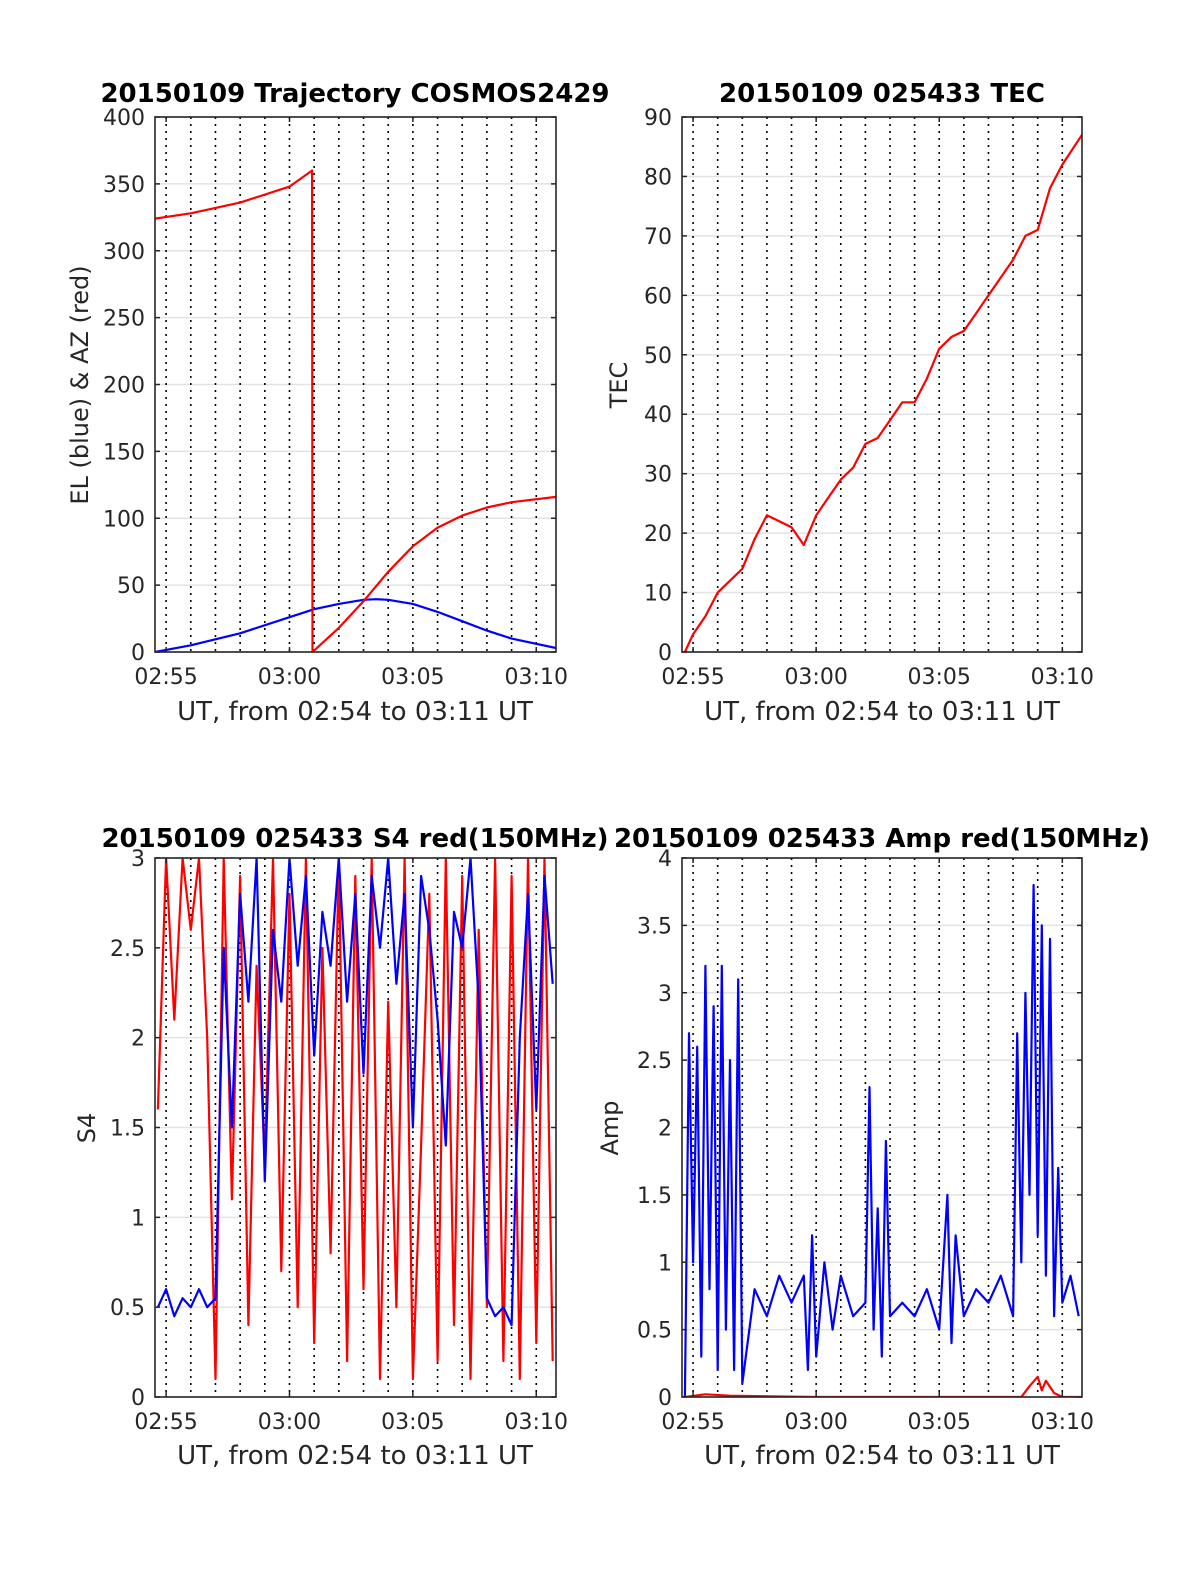  Describe the element at coordinates (124, 452) in the screenshot. I see `y-tick-label: 150` at that location.